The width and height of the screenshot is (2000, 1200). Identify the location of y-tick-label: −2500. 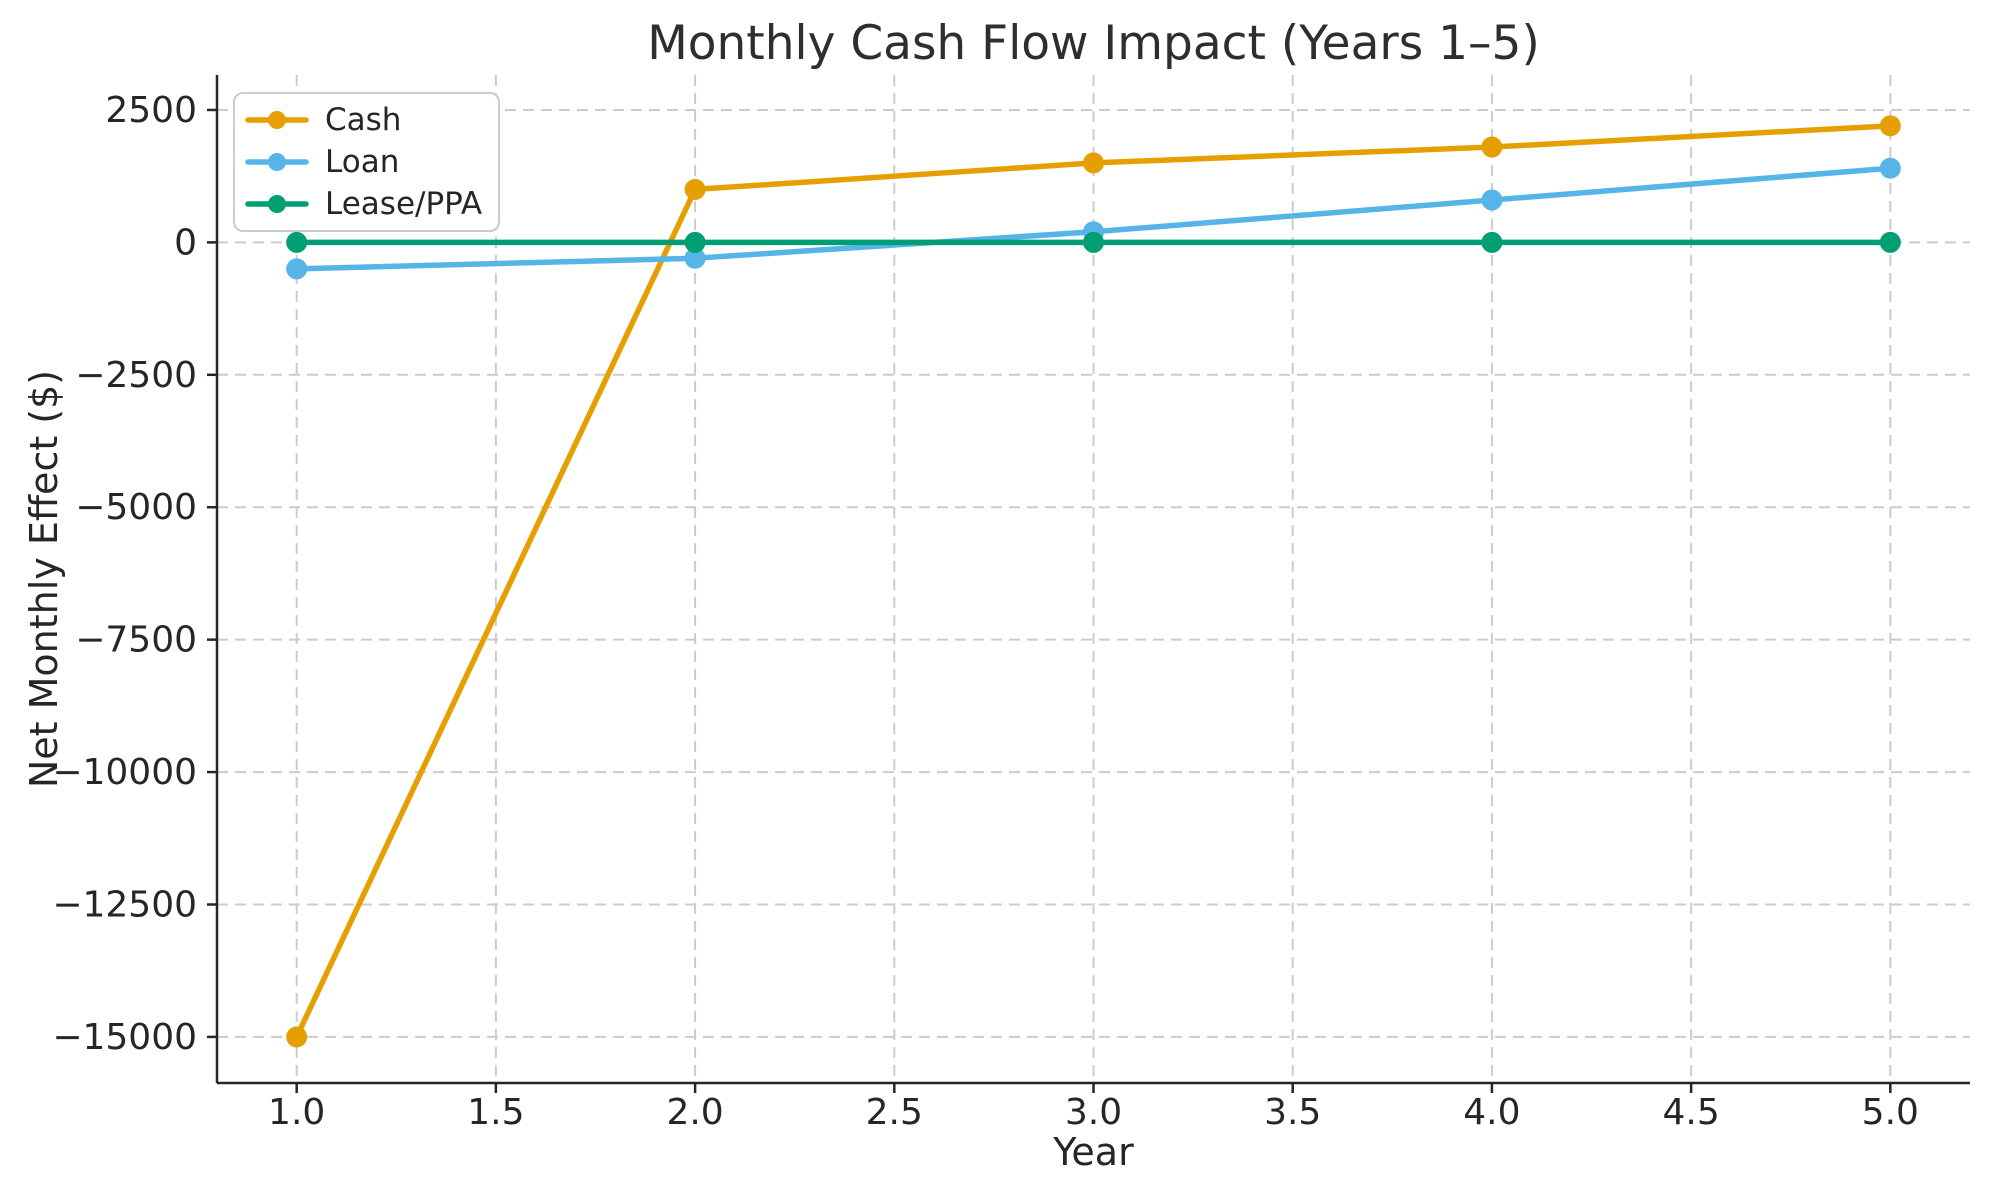
(136, 375).